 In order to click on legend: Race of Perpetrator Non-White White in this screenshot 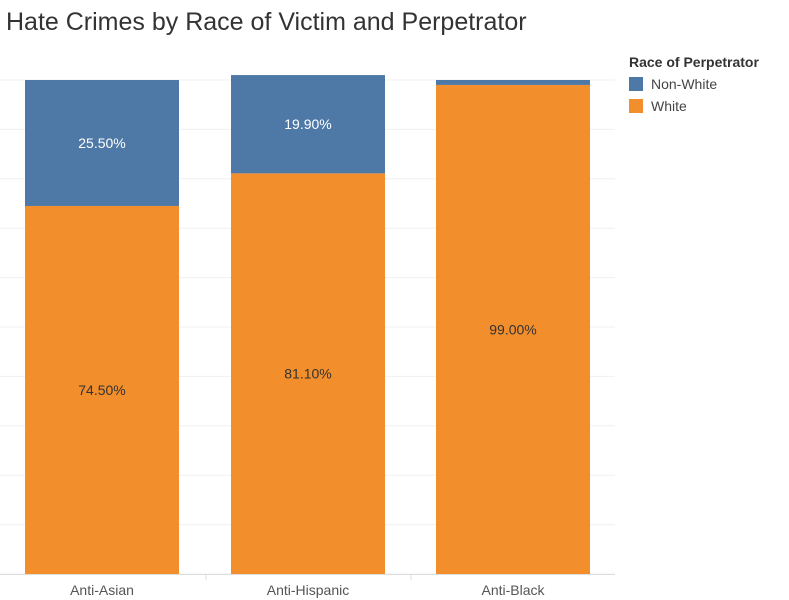, I will do `click(694, 85)`.